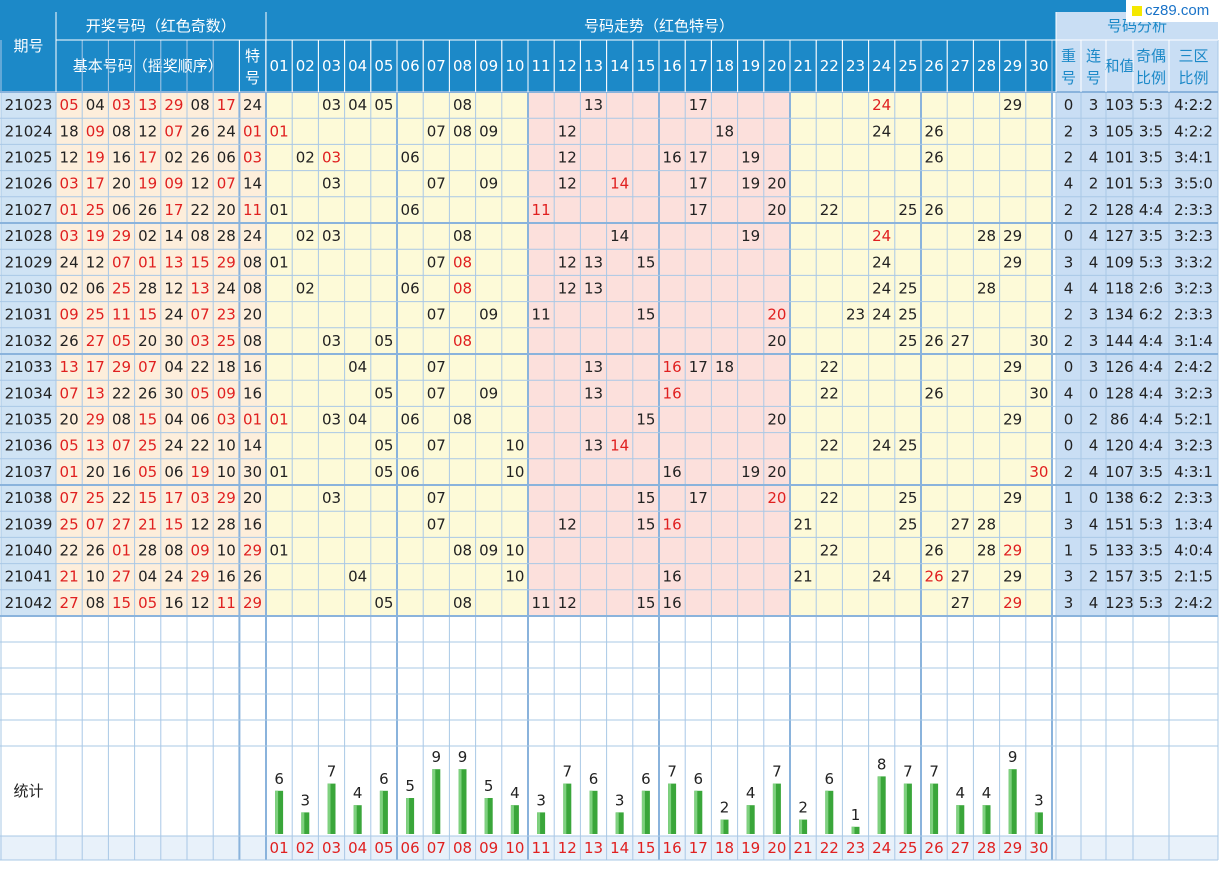  I want to click on trend-column-header: 23, so click(855, 66).